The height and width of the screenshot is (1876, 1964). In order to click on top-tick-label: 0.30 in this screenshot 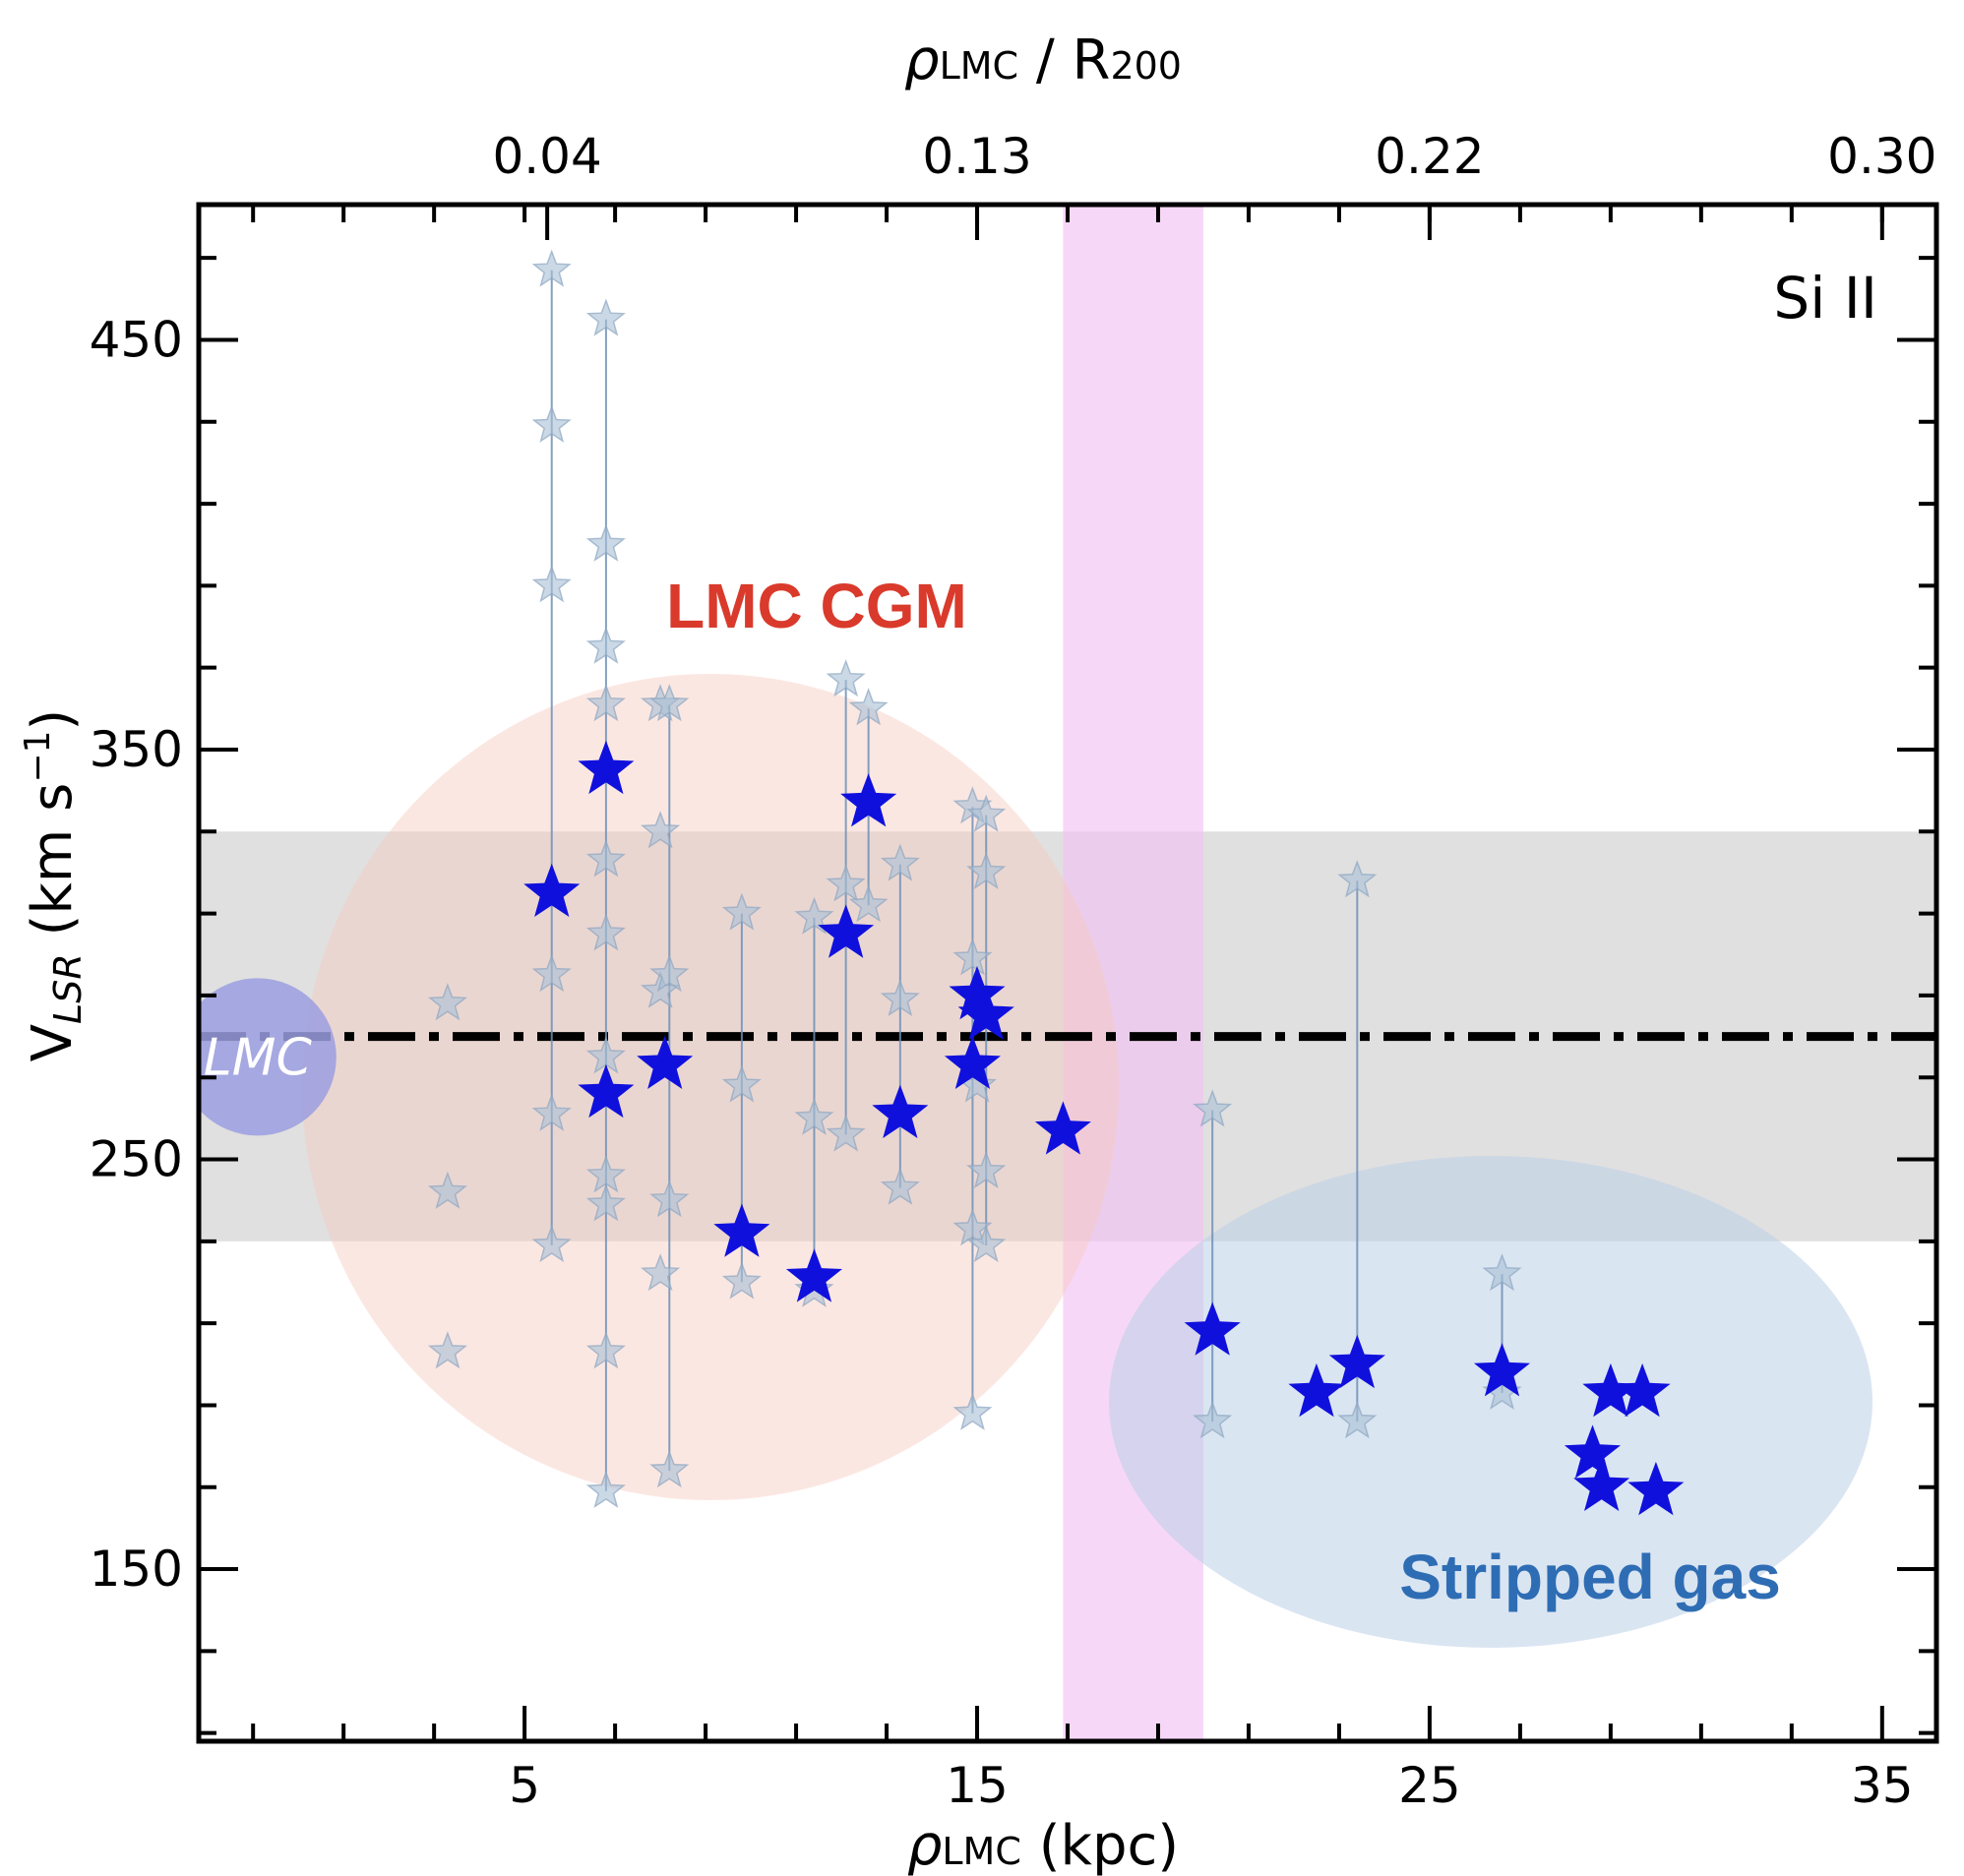, I will do `click(1881, 156)`.